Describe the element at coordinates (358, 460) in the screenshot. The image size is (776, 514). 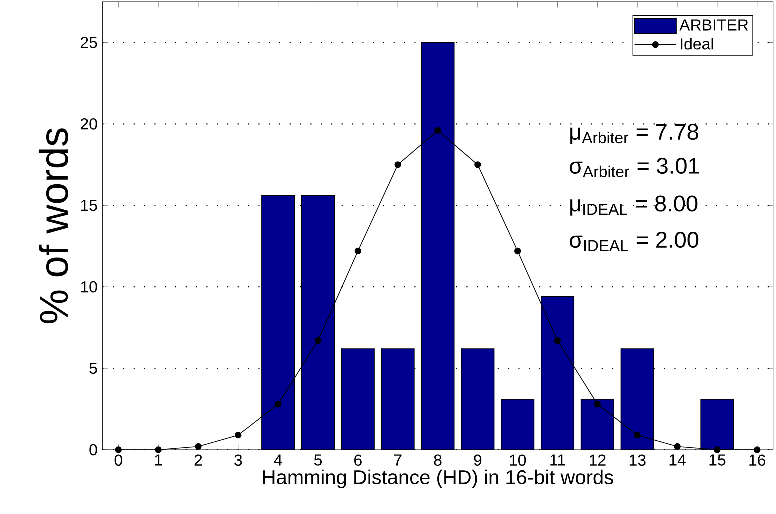
I see `x-tick-label: 6` at that location.